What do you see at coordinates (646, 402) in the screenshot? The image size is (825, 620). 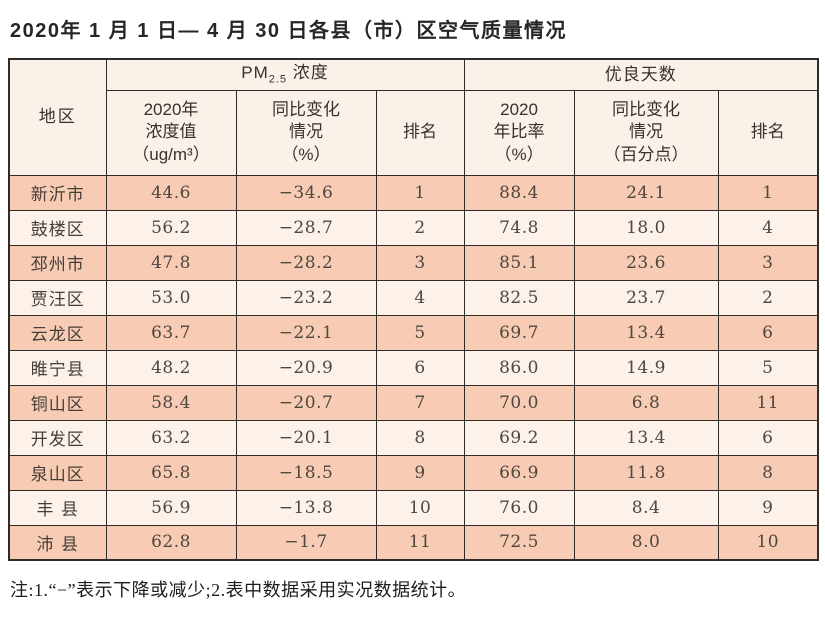 I see `good-change-cell: 6.8` at bounding box center [646, 402].